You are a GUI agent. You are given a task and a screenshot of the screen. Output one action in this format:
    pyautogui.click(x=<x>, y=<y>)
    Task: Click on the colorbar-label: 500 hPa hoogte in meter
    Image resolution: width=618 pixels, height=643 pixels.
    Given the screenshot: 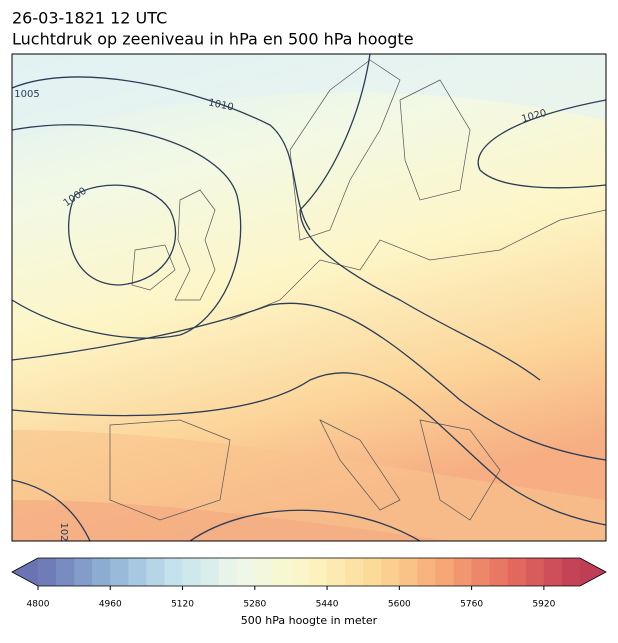 What is the action you would take?
    pyautogui.click(x=309, y=620)
    